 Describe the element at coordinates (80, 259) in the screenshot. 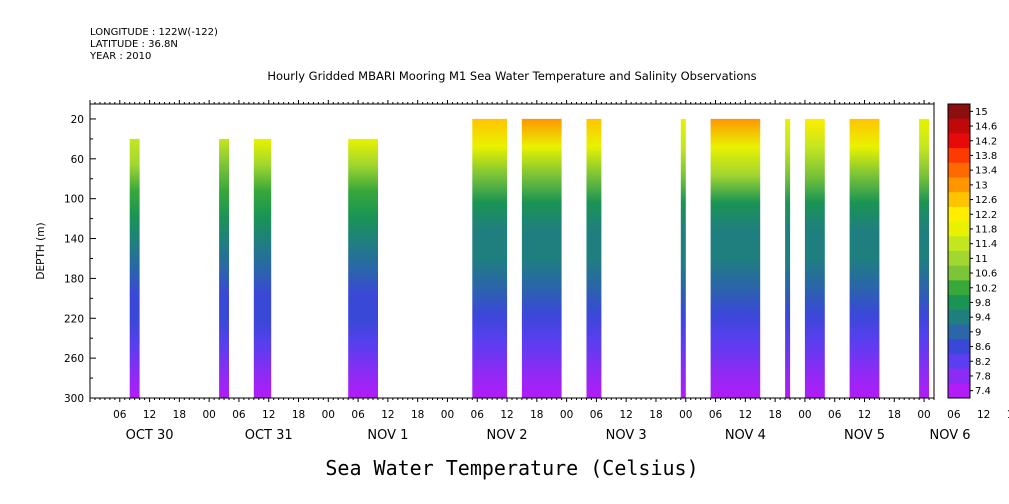

I see `y-axis-ticks: 20 60 100 140 180 220 260 300` at that location.